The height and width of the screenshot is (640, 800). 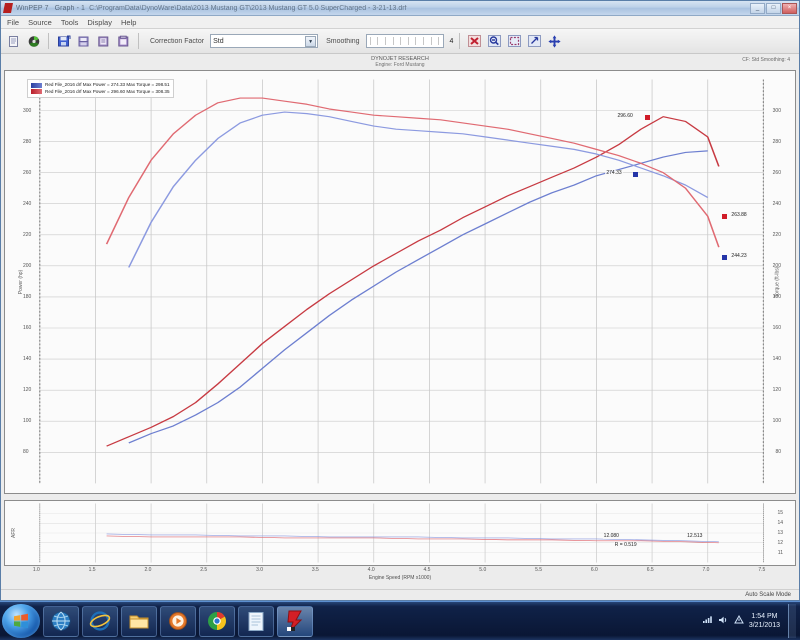 I want to click on taskbar-item-internet-explorer, so click(x=100, y=621).